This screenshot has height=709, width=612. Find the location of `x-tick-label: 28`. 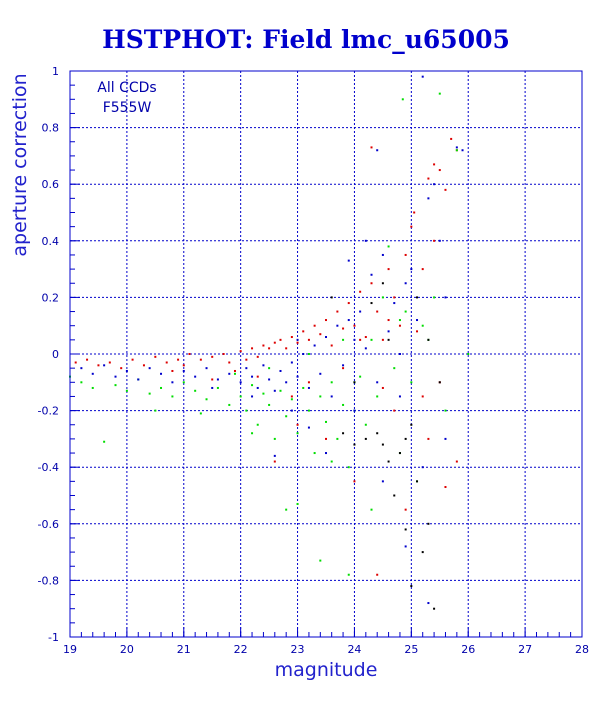

x-tick-label: 28 is located at coordinates (582, 649).